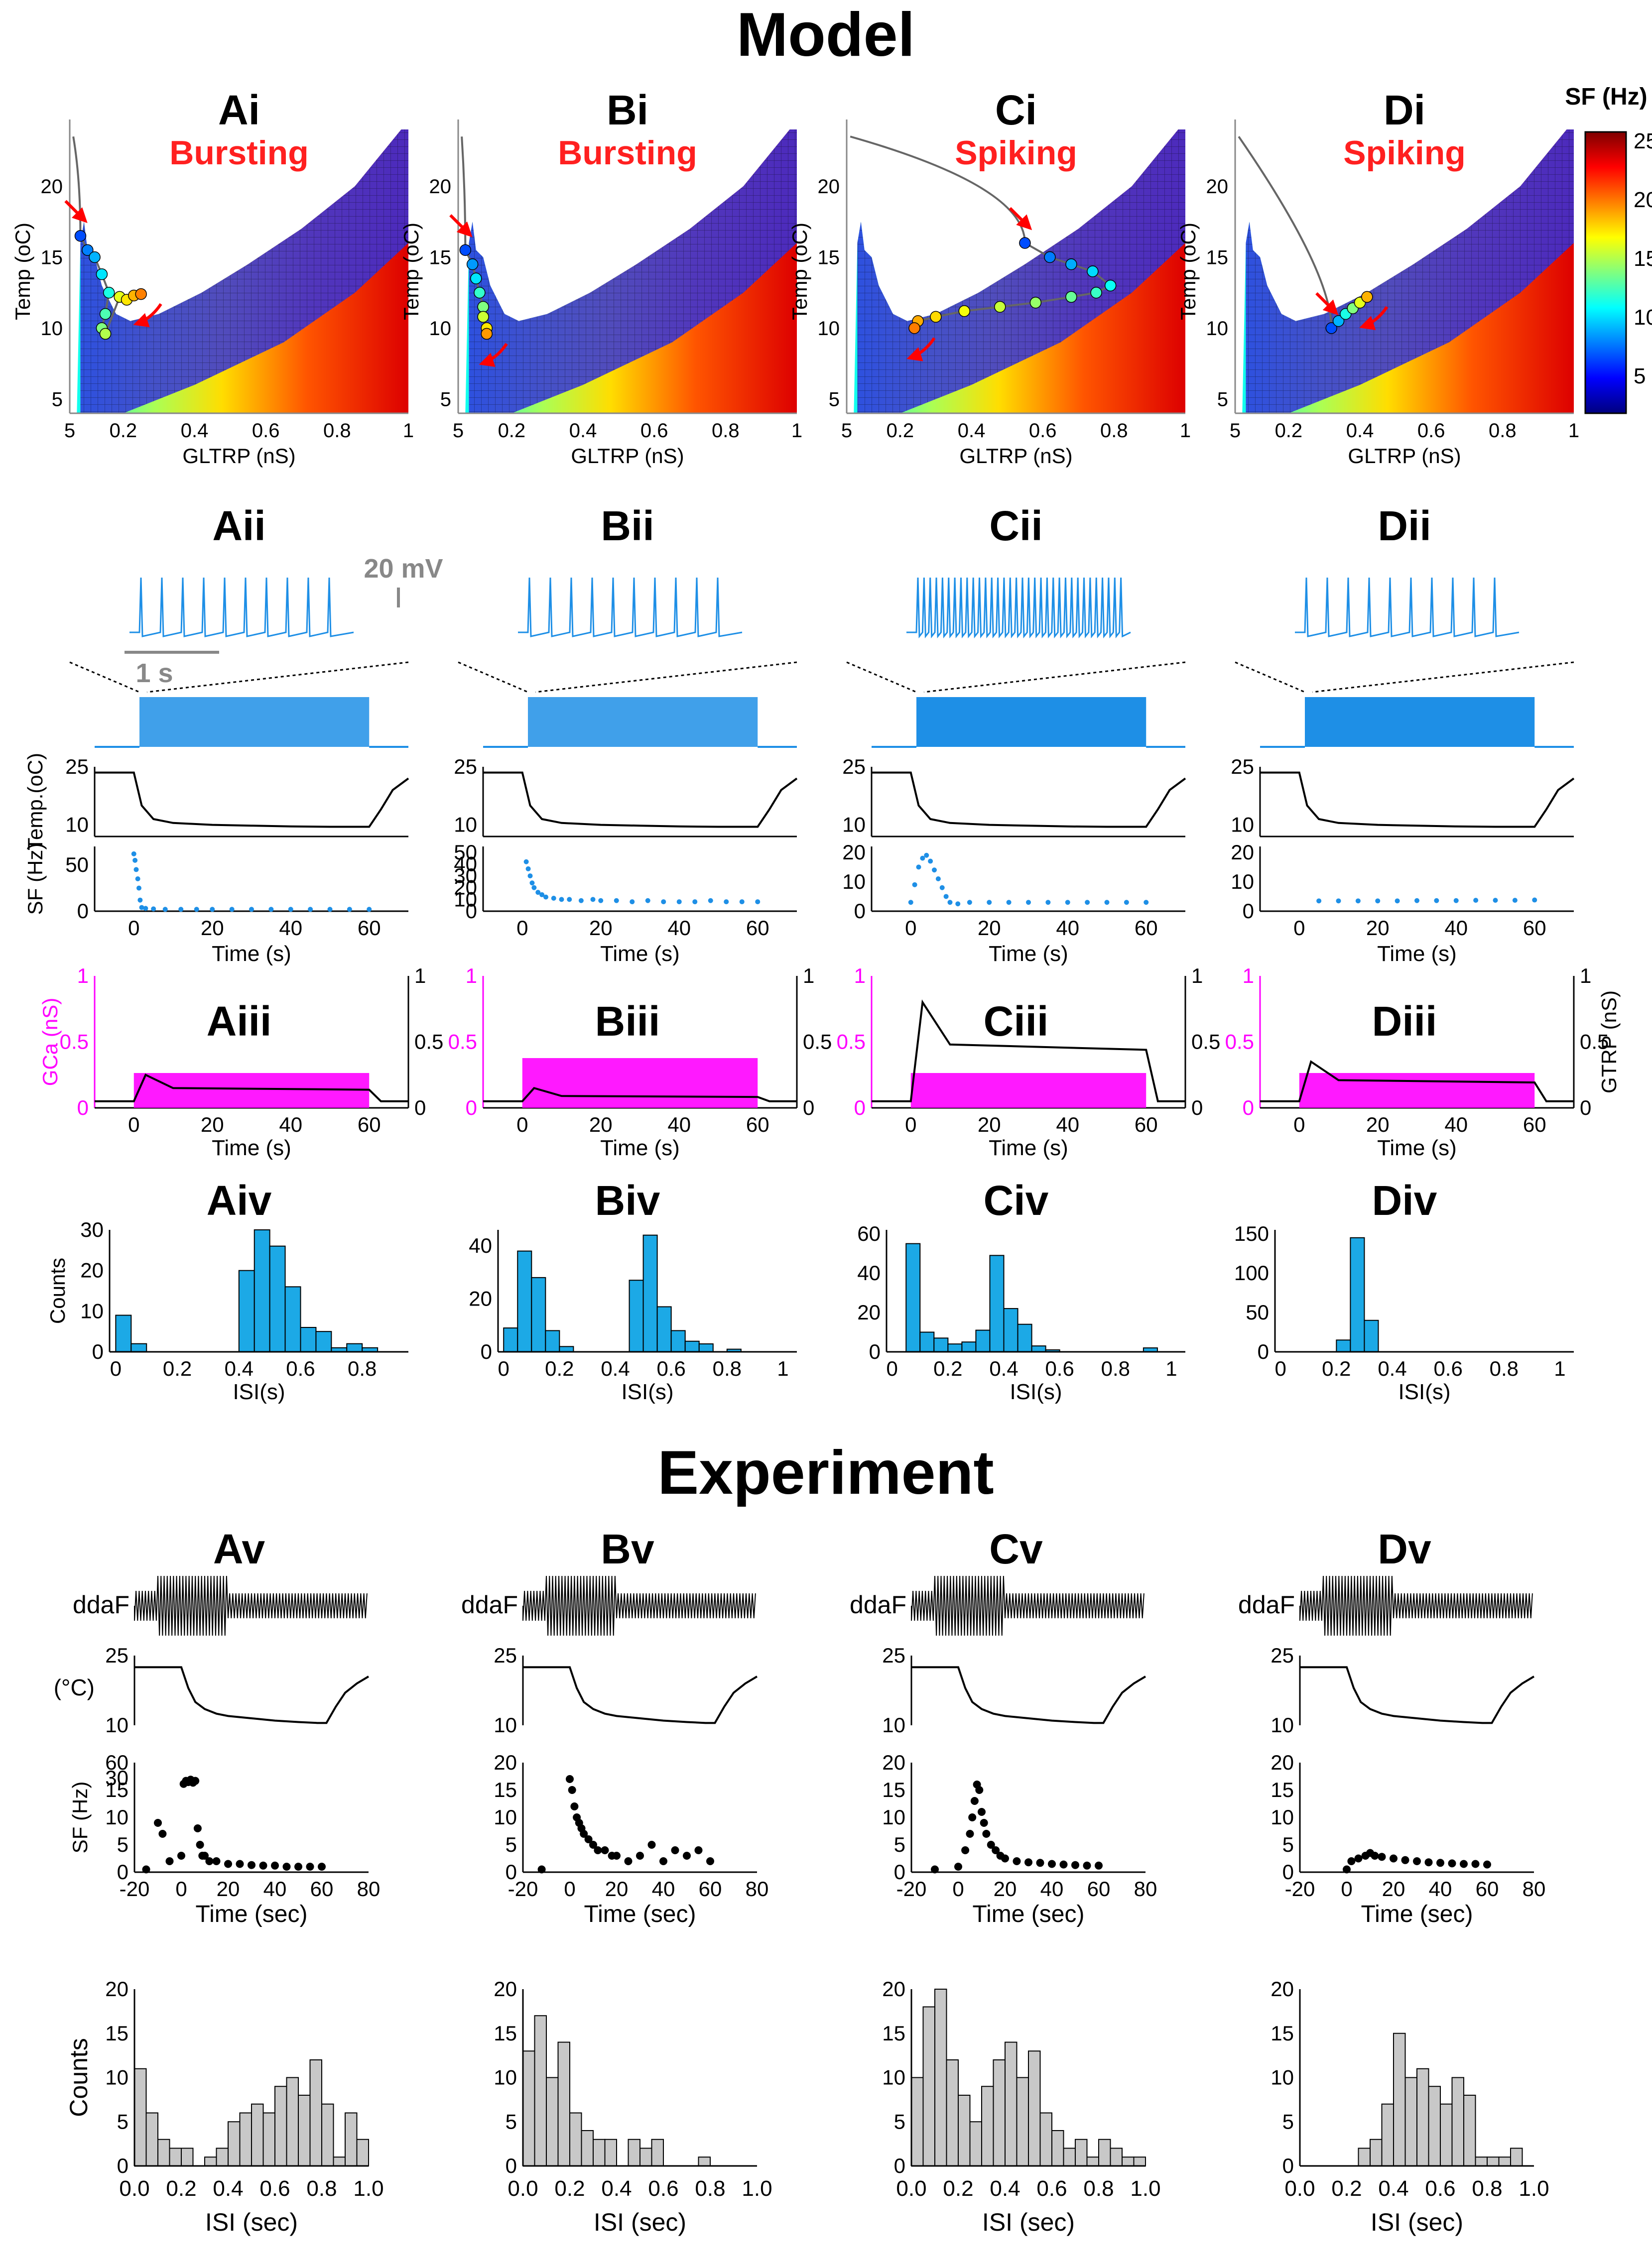 This screenshot has width=1652, height=2268. What do you see at coordinates (1609, 249) in the screenshot?
I see `colorbar: SF (Hz) 25 20 15 10 5` at bounding box center [1609, 249].